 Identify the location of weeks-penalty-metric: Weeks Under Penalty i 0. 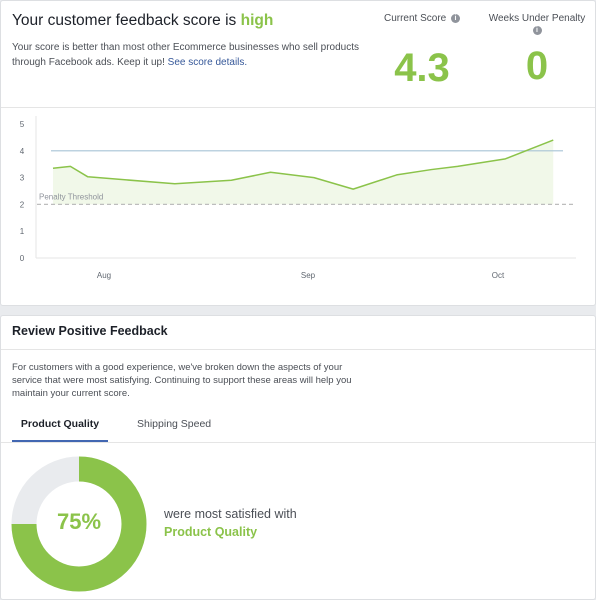
(537, 51).